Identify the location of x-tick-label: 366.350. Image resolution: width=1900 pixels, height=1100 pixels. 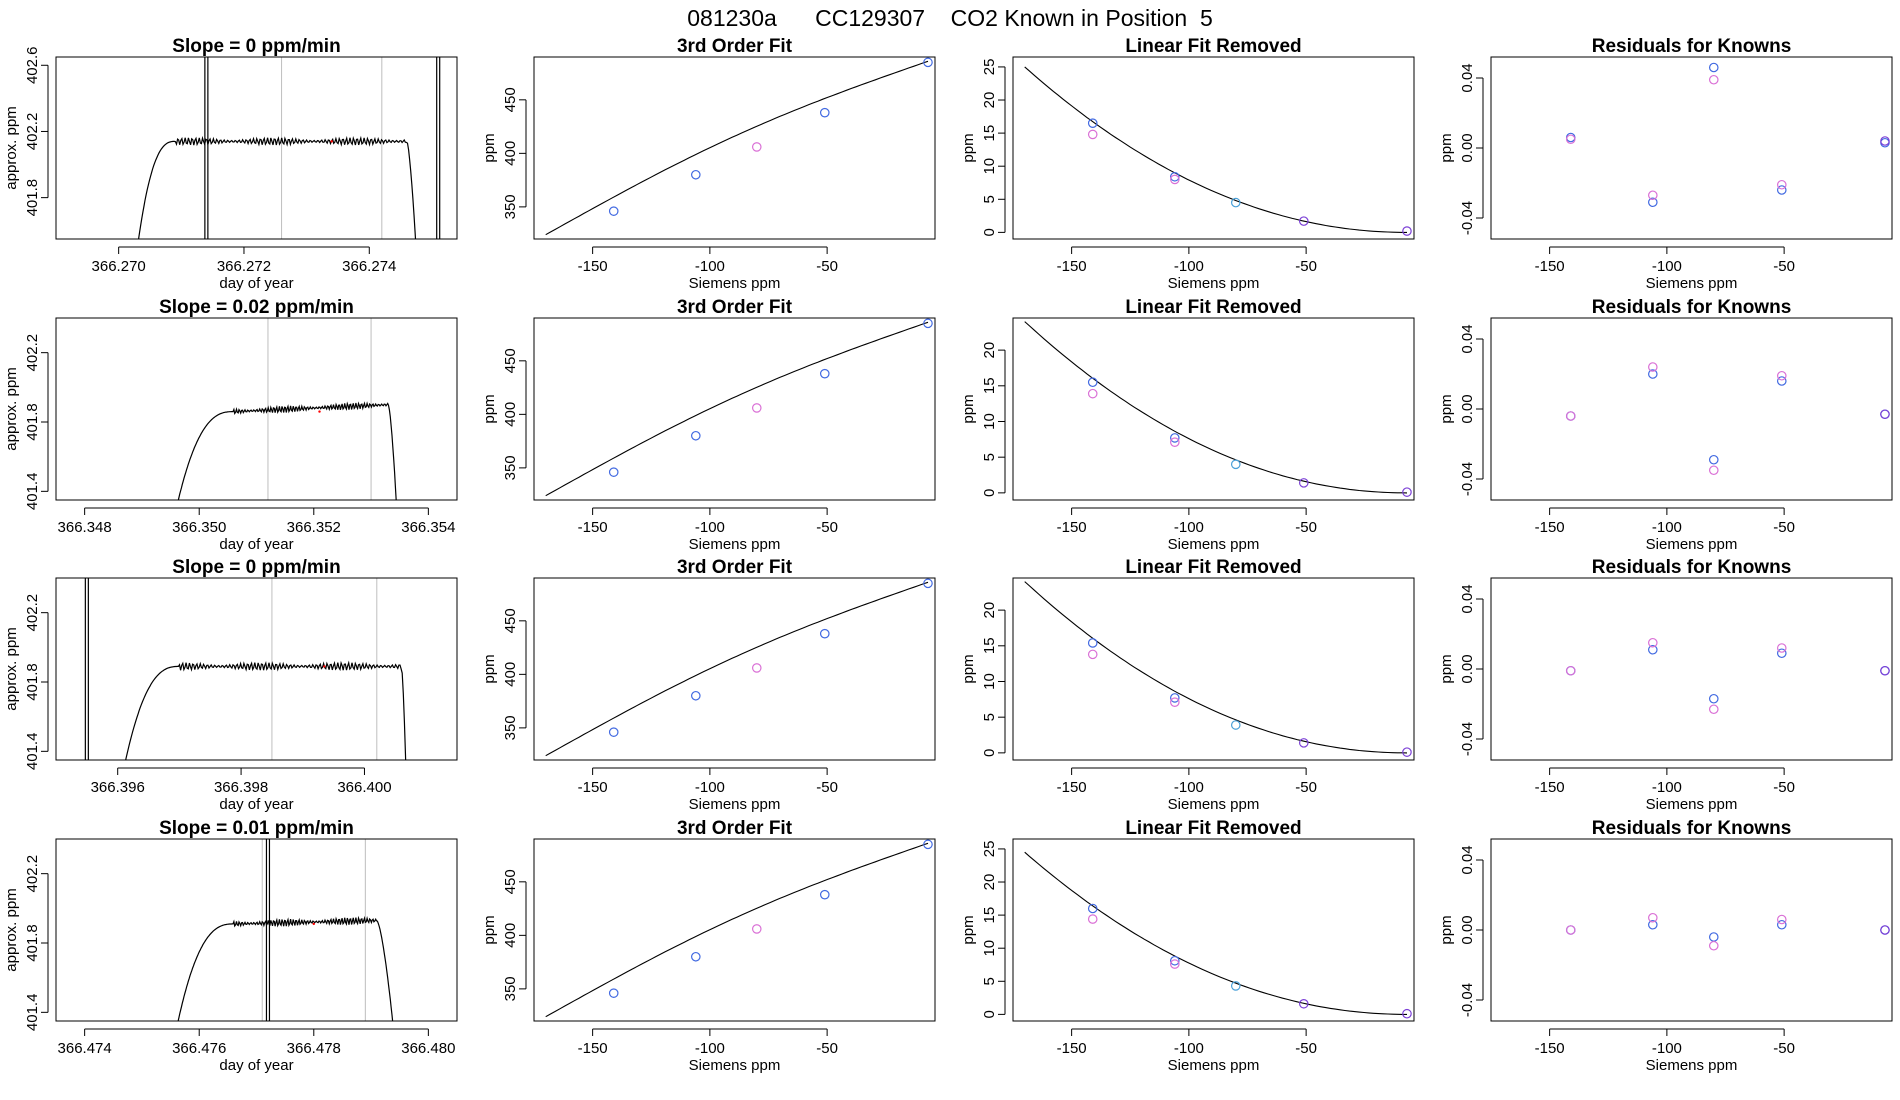
(199, 527).